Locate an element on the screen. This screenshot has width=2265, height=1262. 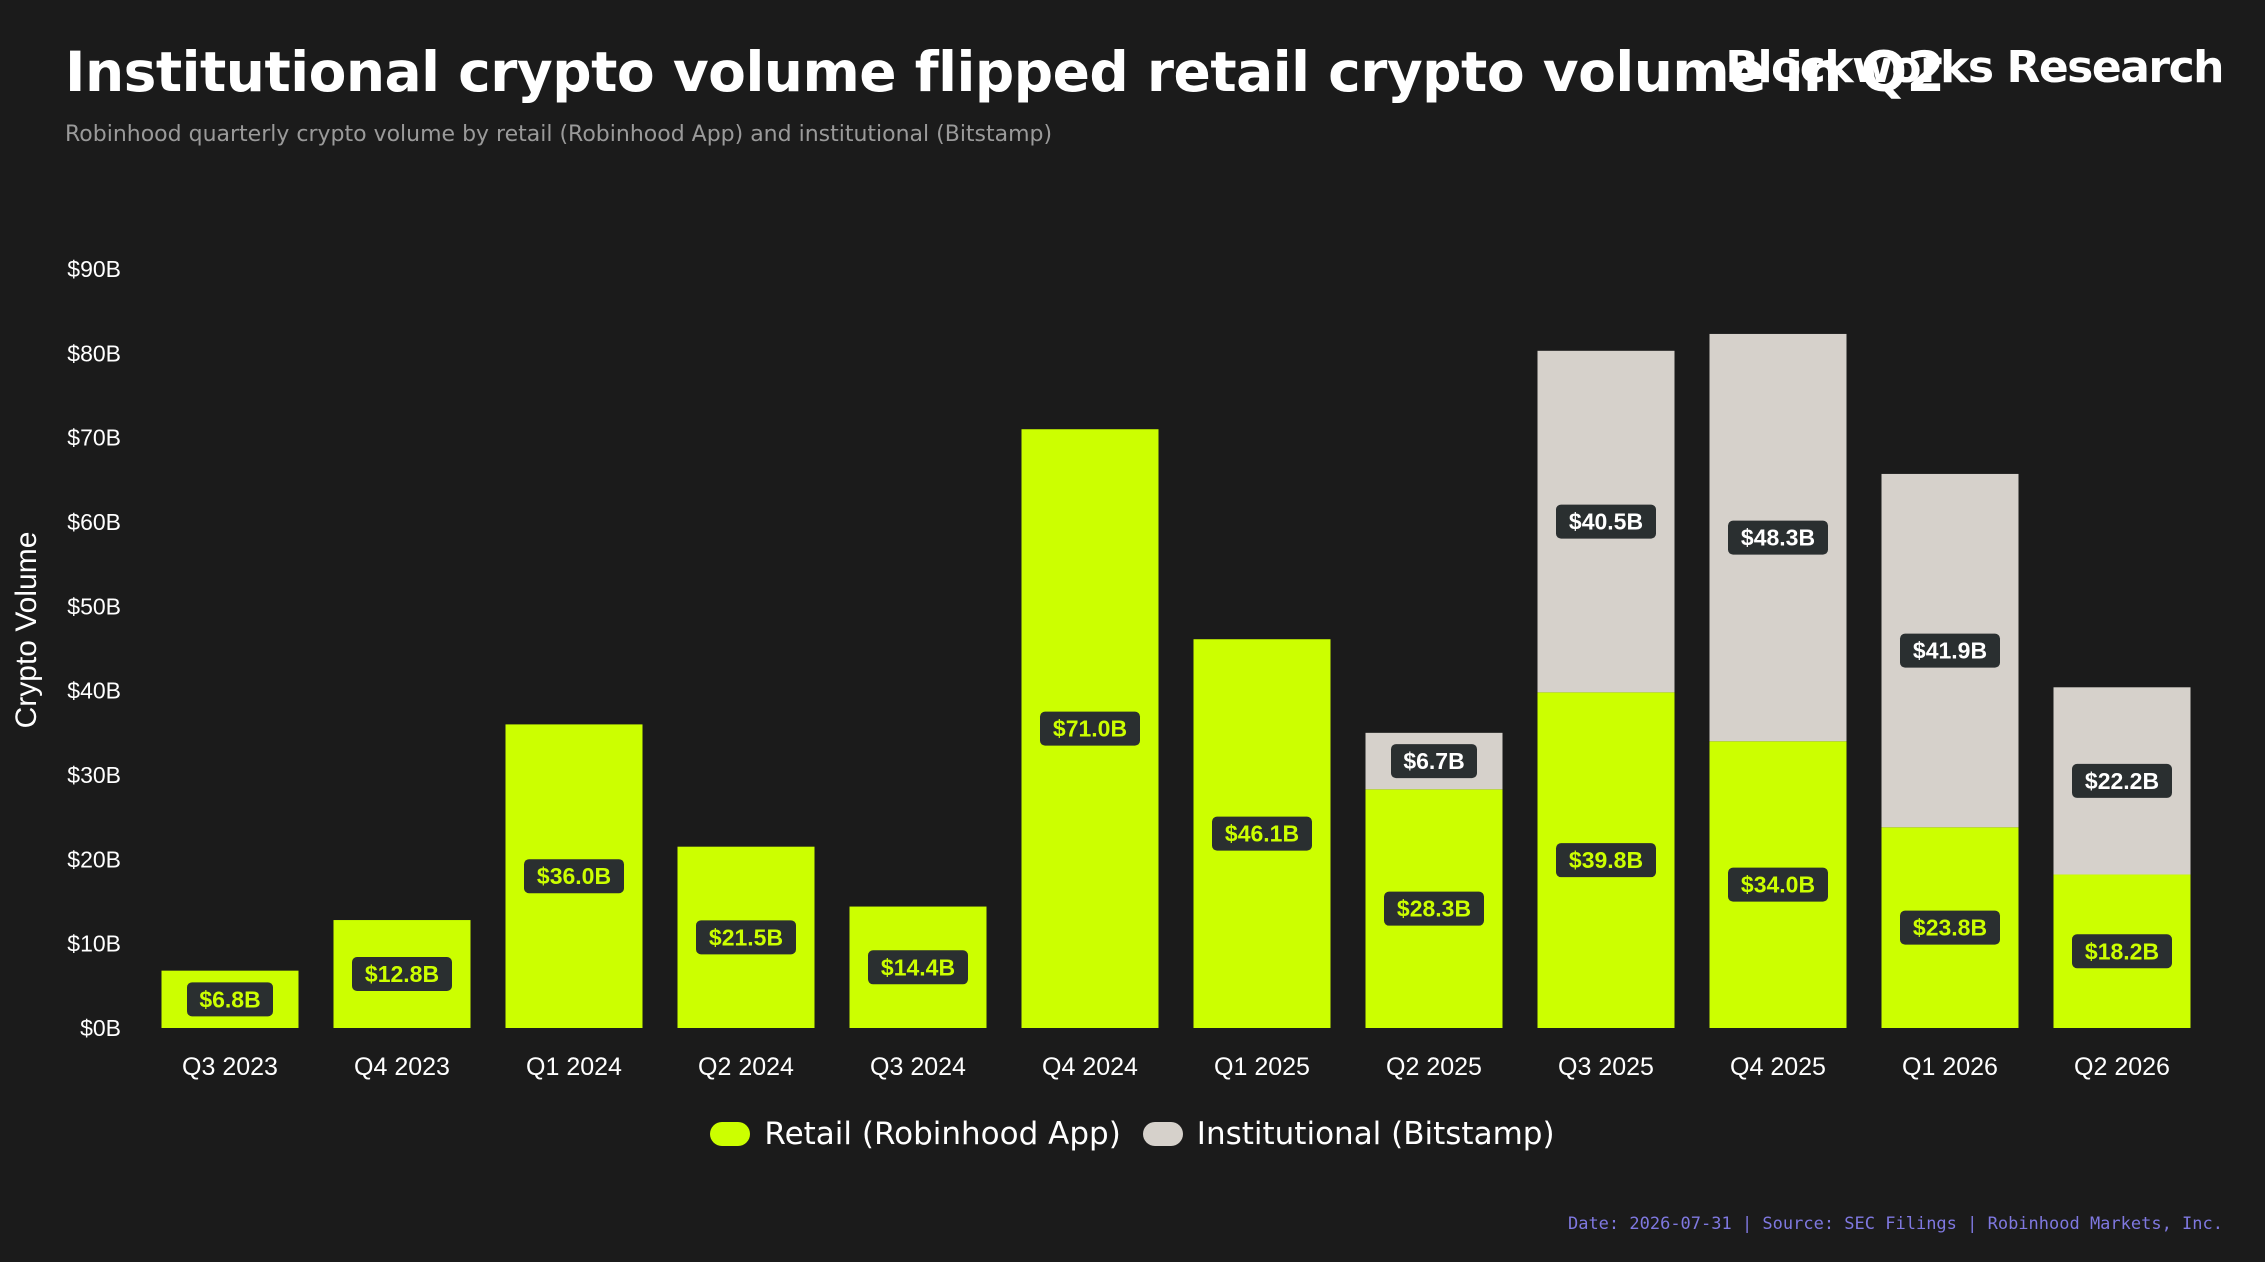
data-label-retail: $39.8B is located at coordinates (1606, 860).